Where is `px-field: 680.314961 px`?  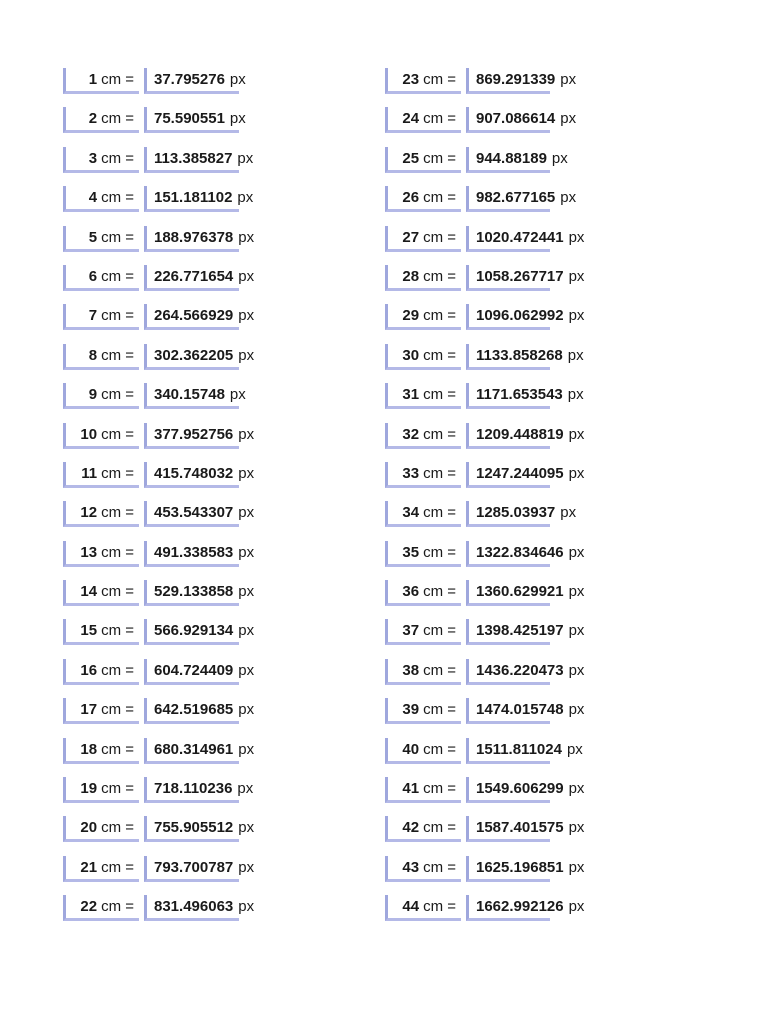 px-field: 680.314961 px is located at coordinates (199, 750).